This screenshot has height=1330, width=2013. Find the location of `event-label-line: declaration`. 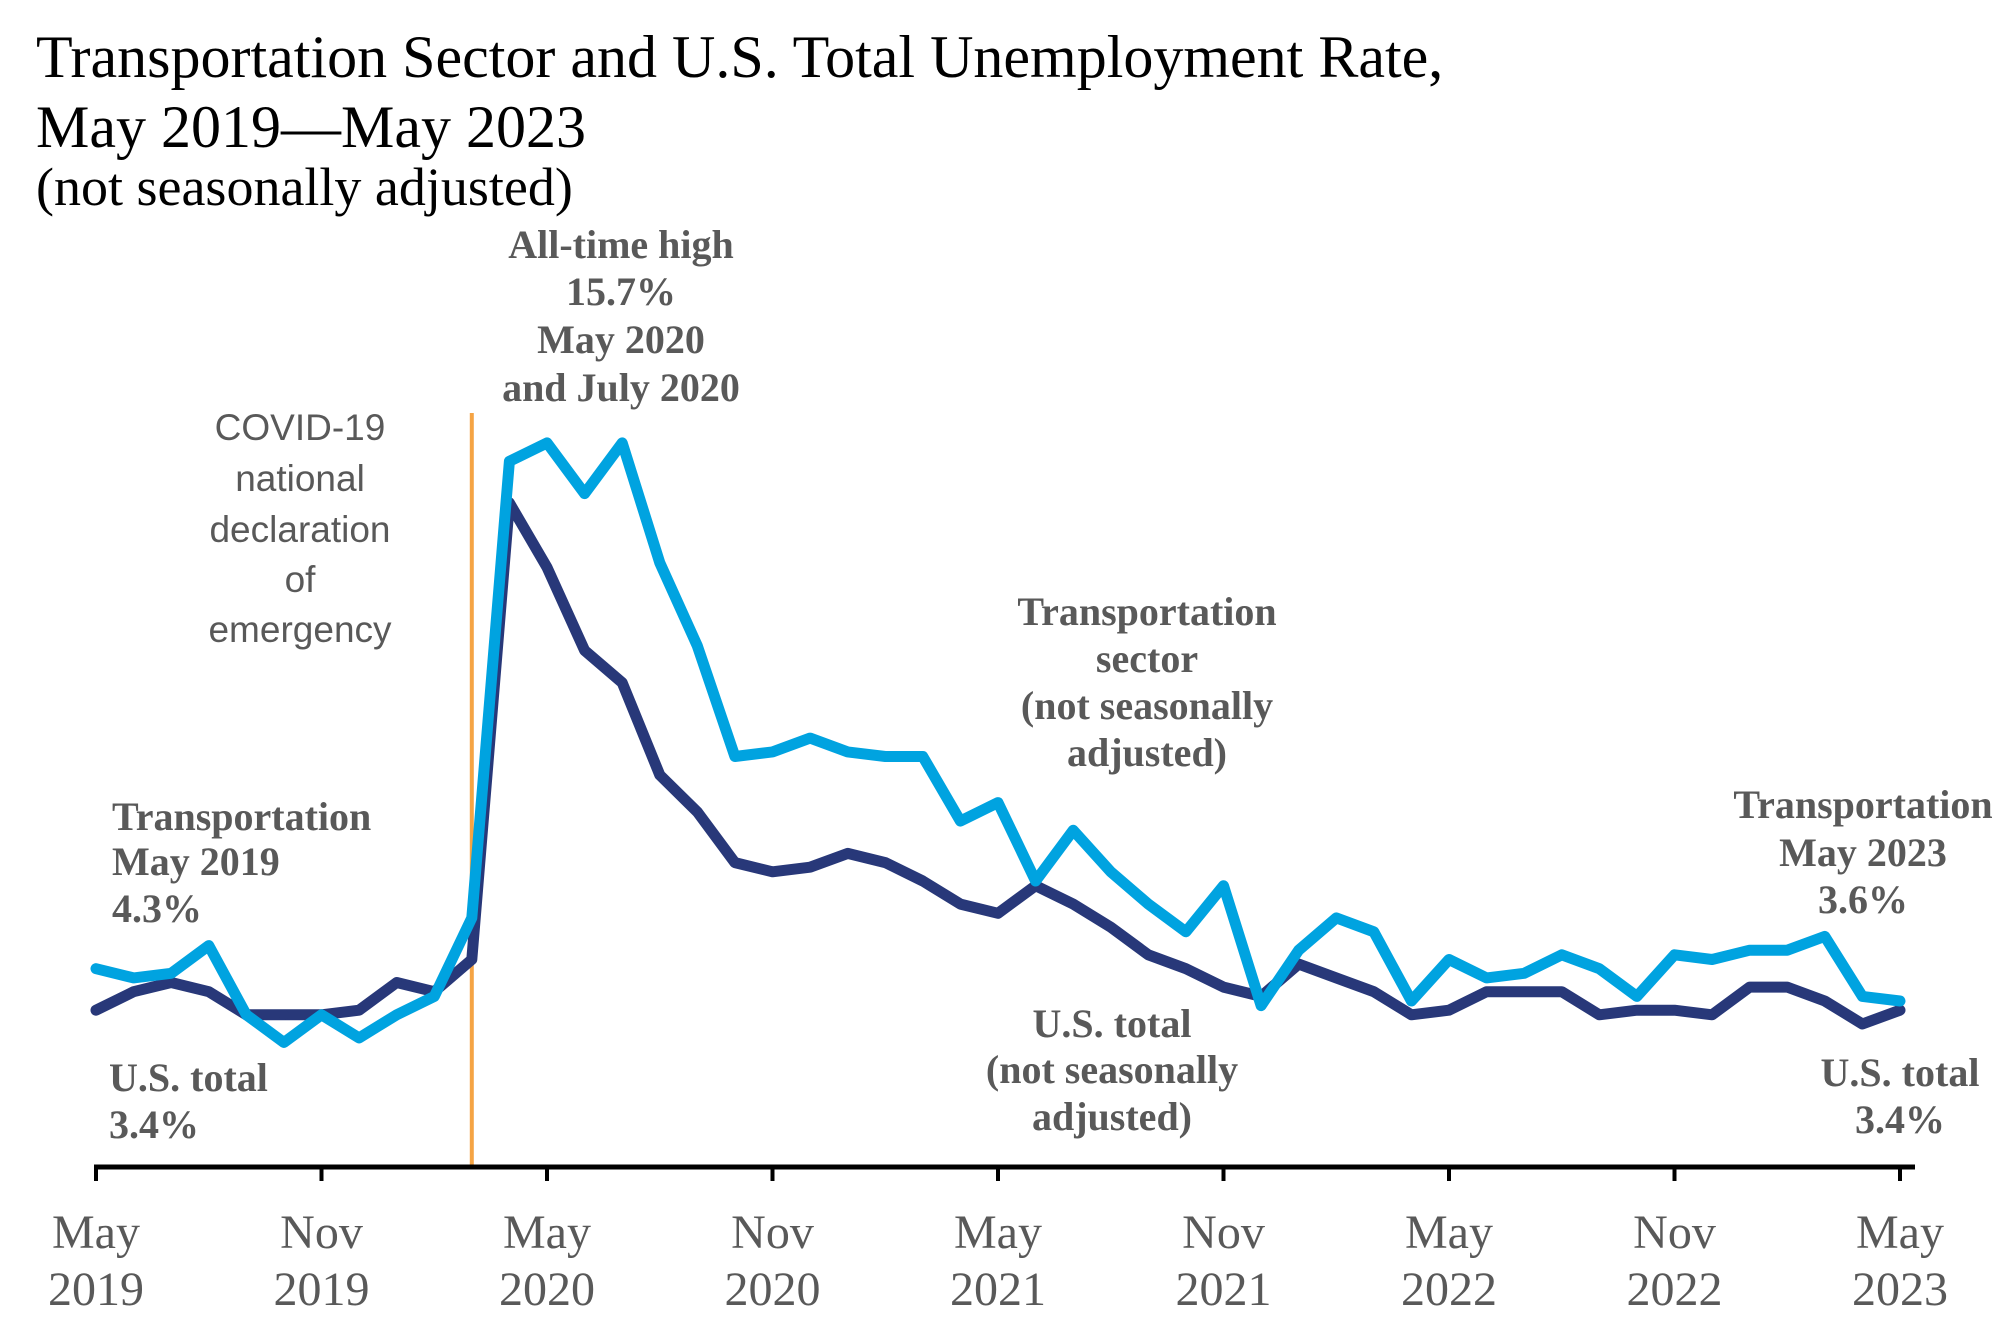

event-label-line: declaration is located at coordinates (299, 529).